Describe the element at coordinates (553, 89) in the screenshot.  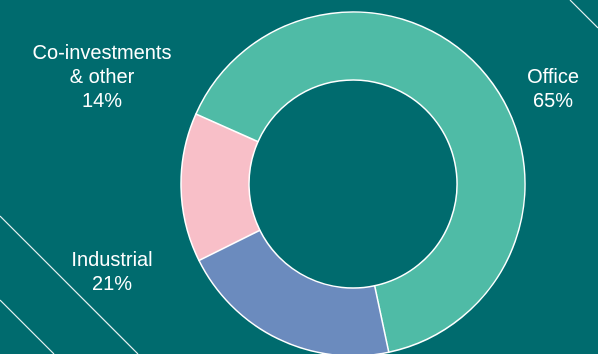
I see `slice-label-office: Office 65%` at that location.